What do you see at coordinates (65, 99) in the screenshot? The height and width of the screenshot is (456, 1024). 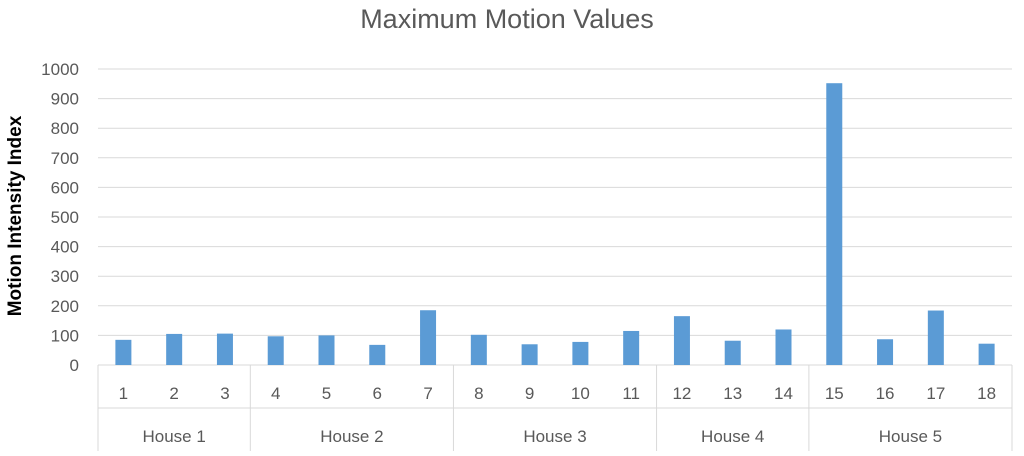 I see `y-tick-label: 900` at bounding box center [65, 99].